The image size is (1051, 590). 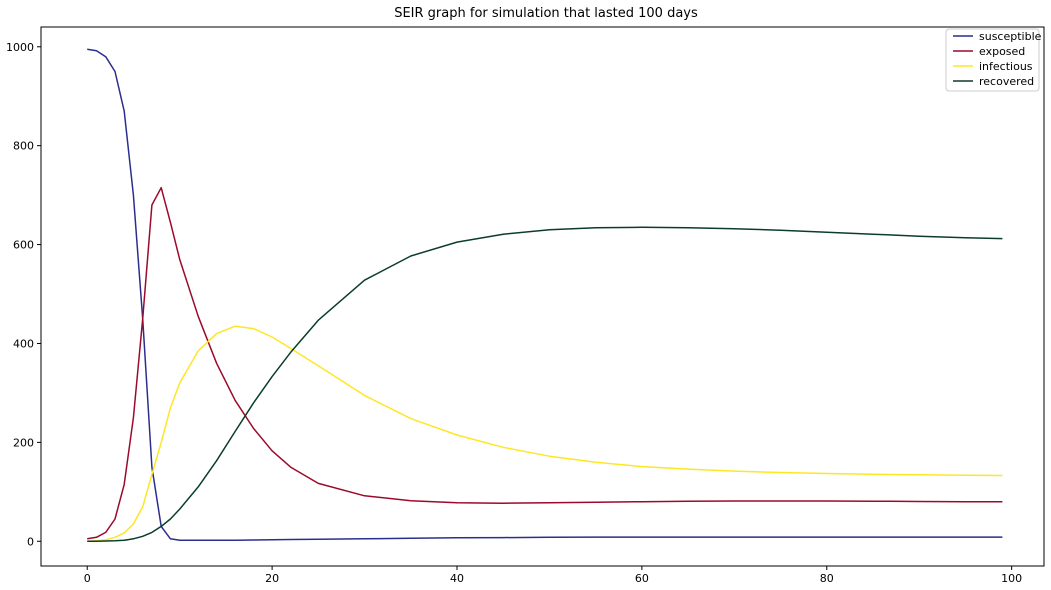 I want to click on x-tick-label: 100, so click(x=1011, y=578).